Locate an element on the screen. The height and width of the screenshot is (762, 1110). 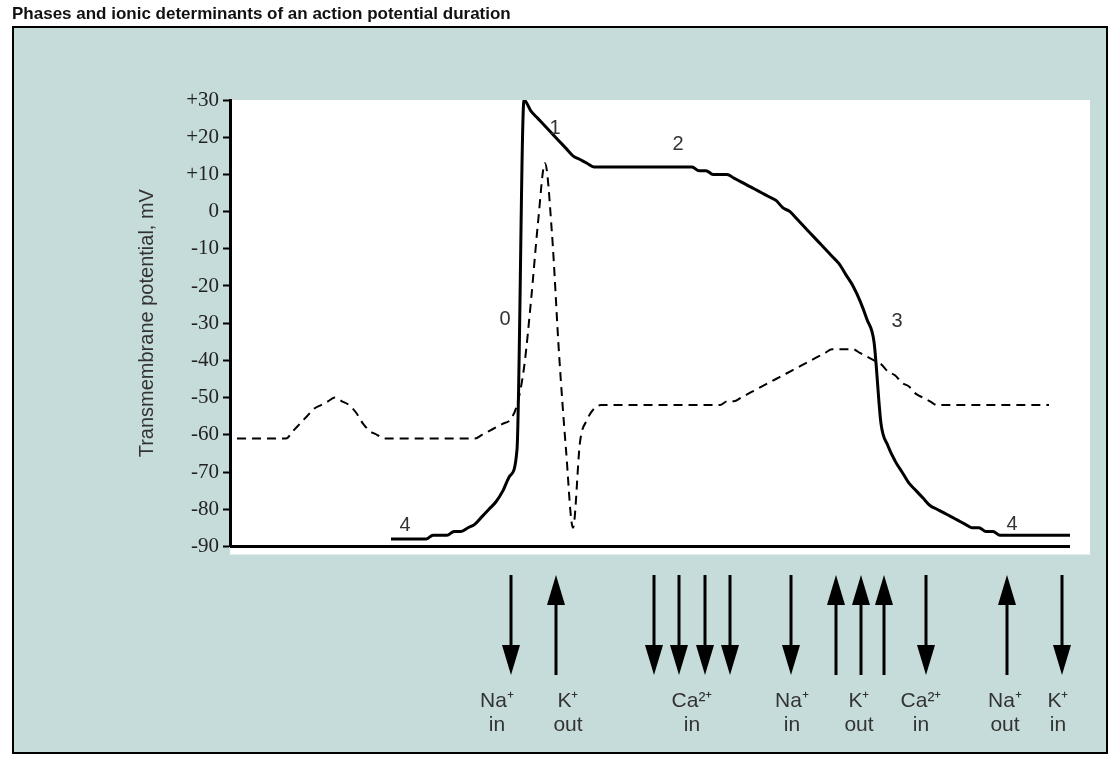
annotation: 0 is located at coordinates (505, 318).